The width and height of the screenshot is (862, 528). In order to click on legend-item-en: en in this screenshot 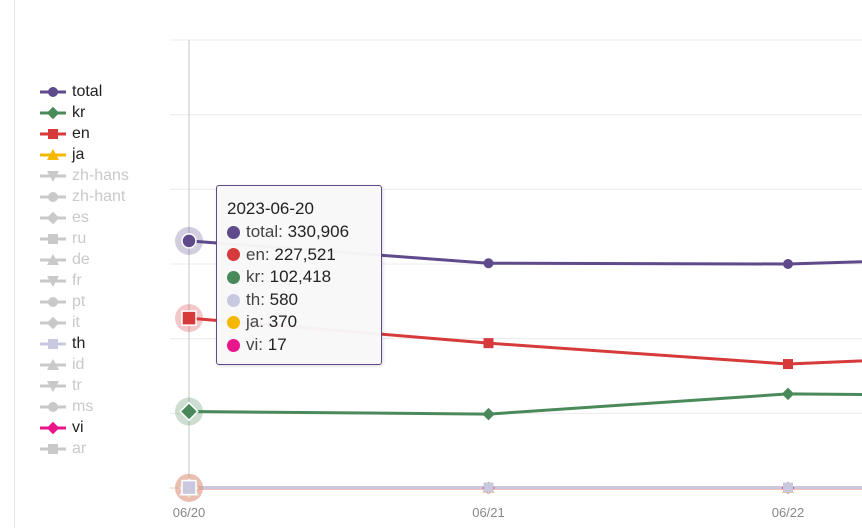, I will do `click(105, 133)`.